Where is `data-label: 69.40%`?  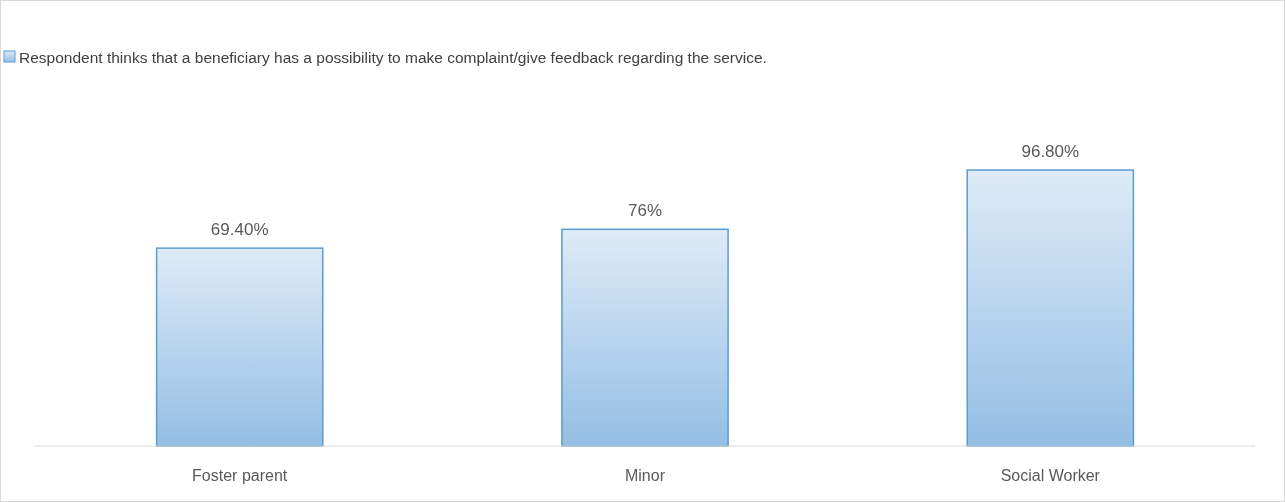
data-label: 69.40% is located at coordinates (239, 230).